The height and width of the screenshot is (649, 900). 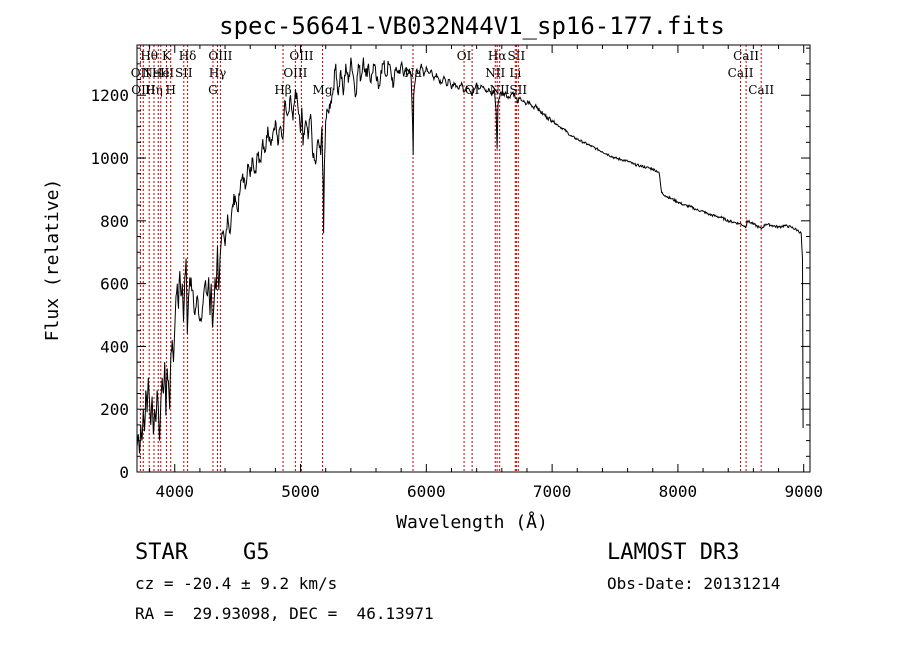 I want to click on x-tick-label-2: 6000, so click(x=426, y=491).